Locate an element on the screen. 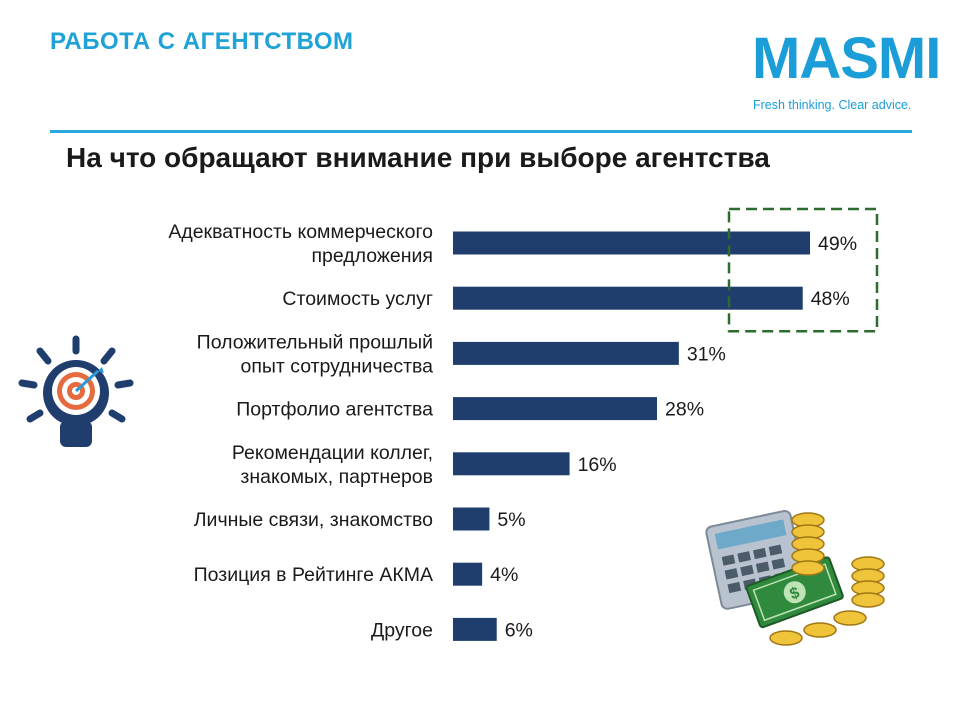 Image resolution: width=960 pixels, height=720 pixels. highlight-box is located at coordinates (803, 270).